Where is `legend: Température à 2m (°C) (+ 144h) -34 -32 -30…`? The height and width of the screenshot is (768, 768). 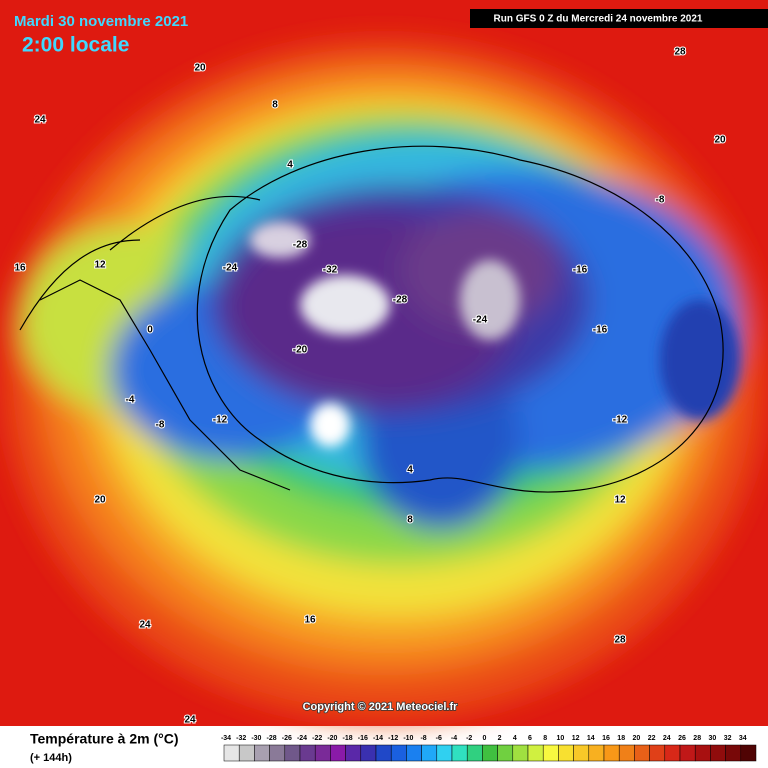 legend: Température à 2m (°C) (+ 144h) -34 -32 -30… is located at coordinates (393, 747).